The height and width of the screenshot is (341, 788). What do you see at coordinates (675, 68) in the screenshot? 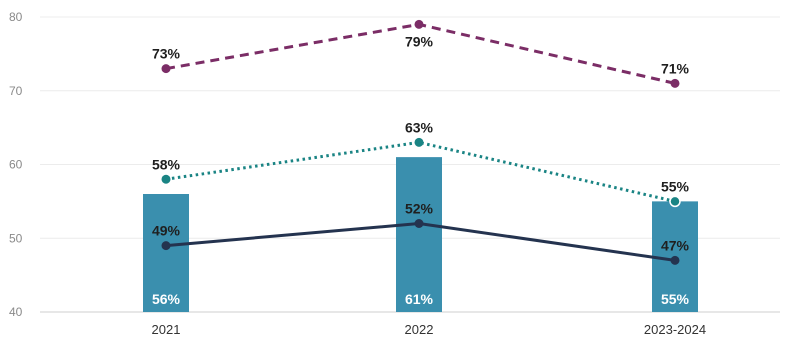
I see `data-label: 71%` at bounding box center [675, 68].